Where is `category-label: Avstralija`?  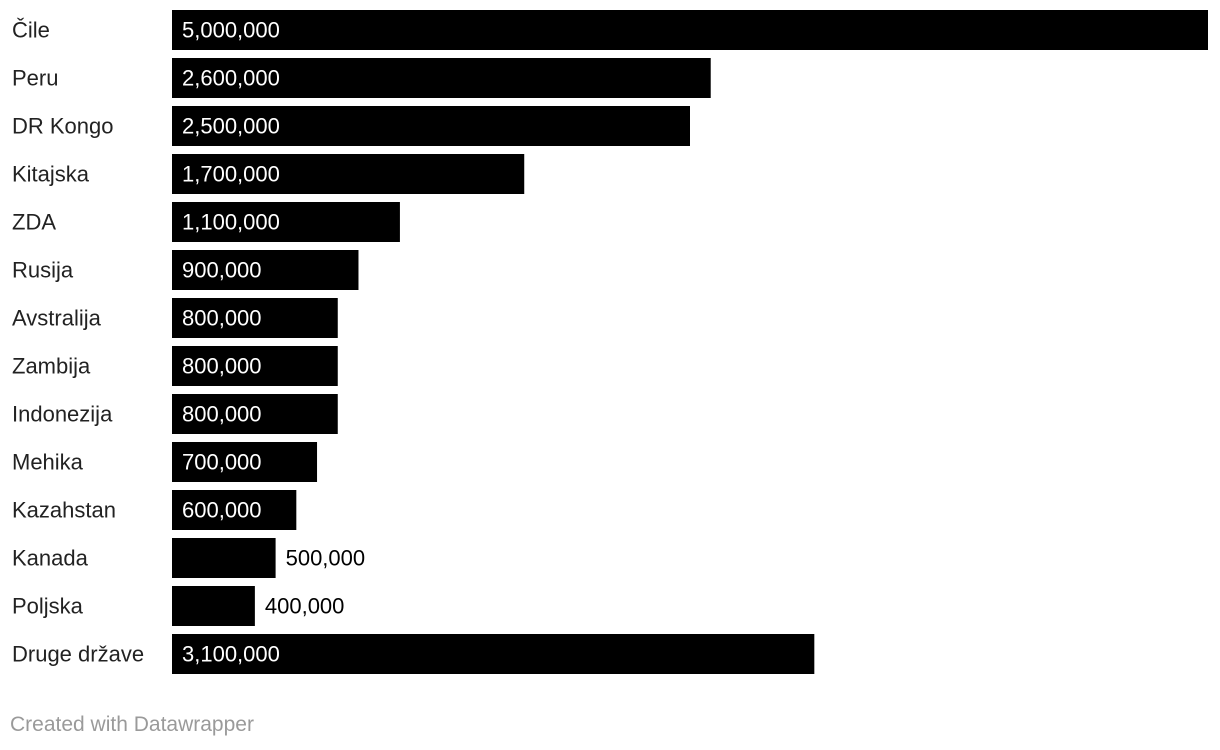
category-label: Avstralija is located at coordinates (57, 318).